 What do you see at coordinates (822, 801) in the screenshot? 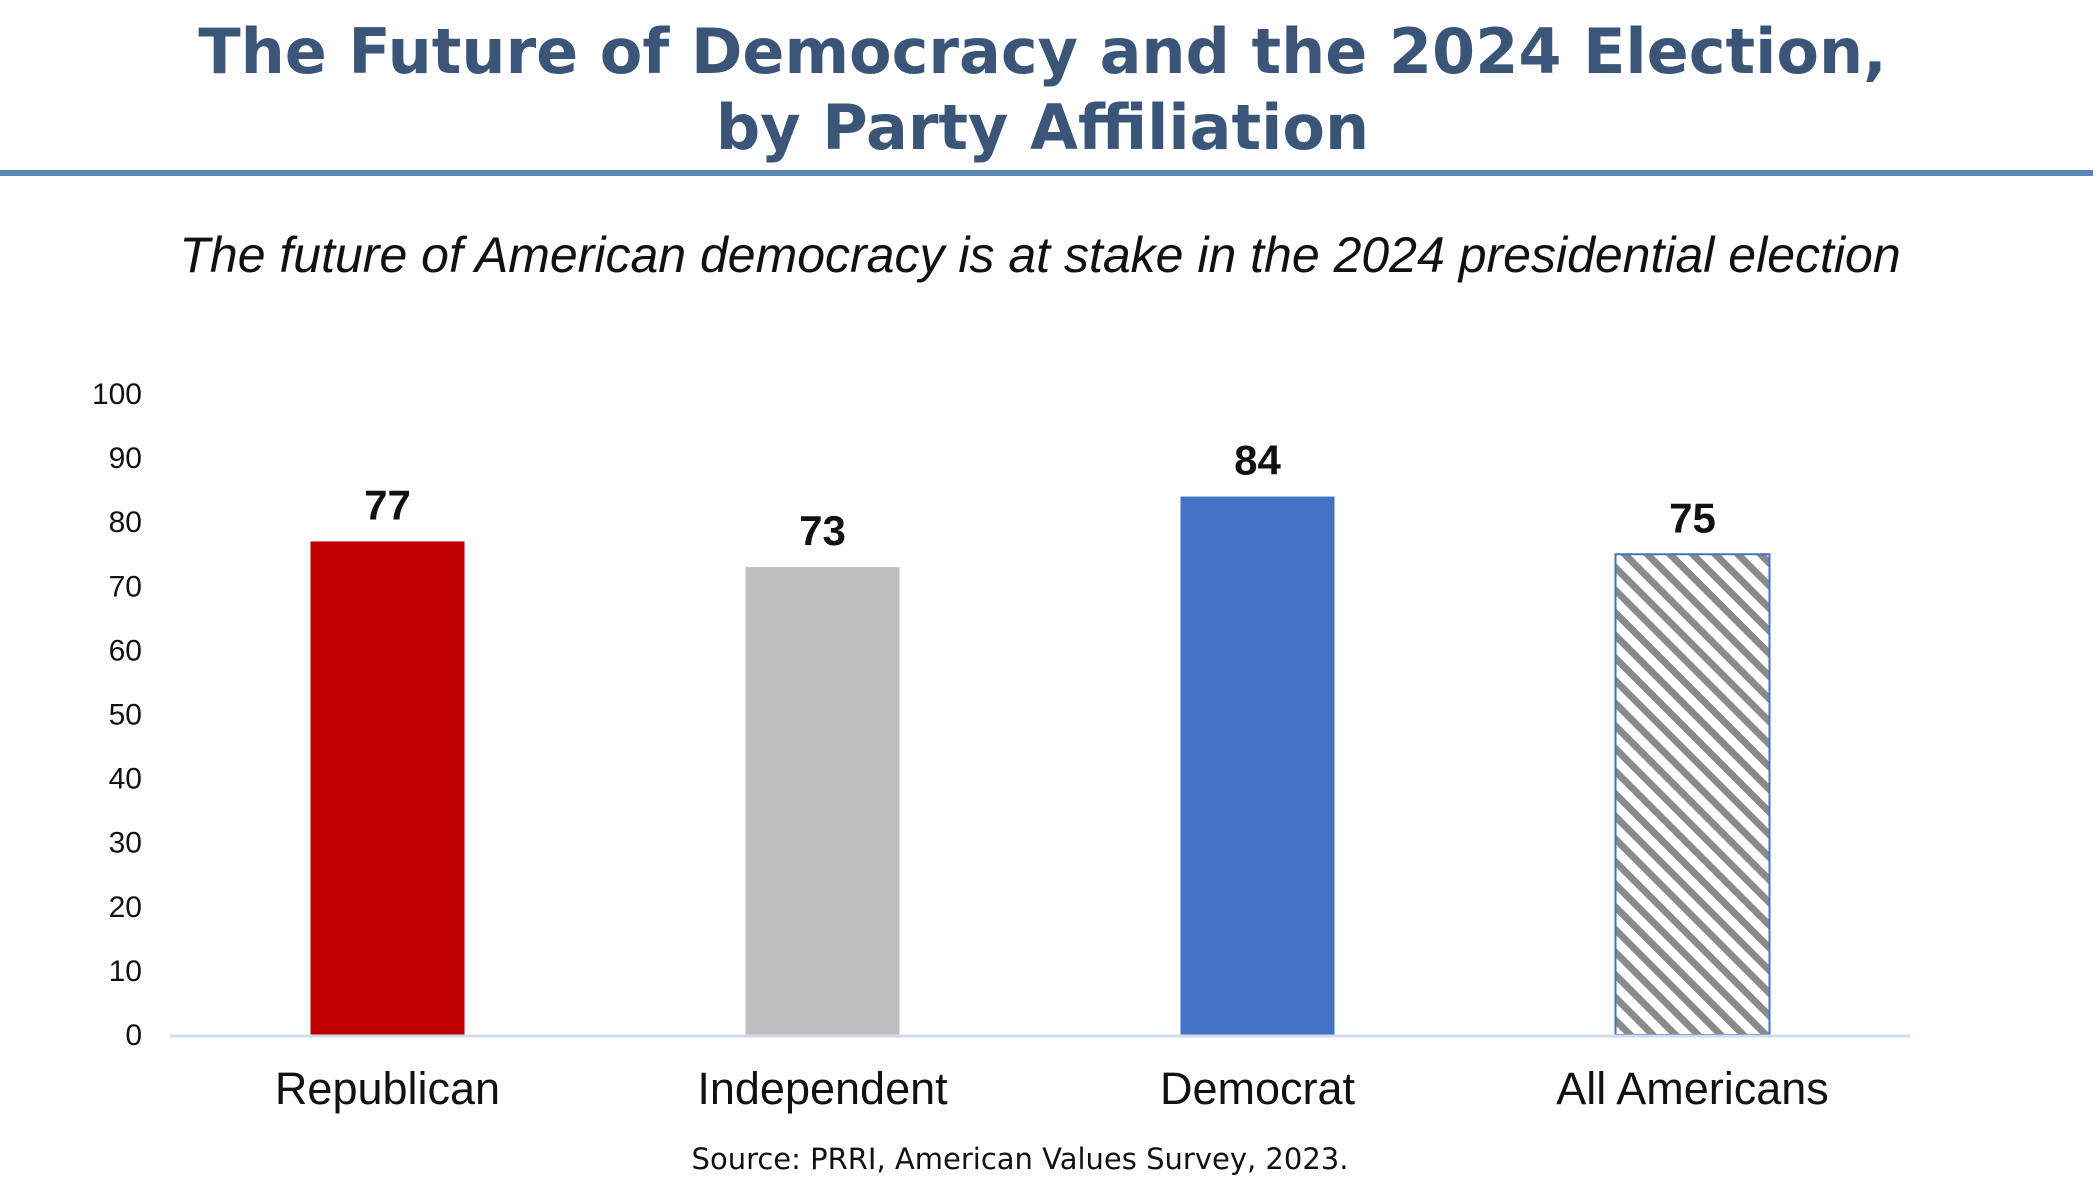
I see `bar-independent` at bounding box center [822, 801].